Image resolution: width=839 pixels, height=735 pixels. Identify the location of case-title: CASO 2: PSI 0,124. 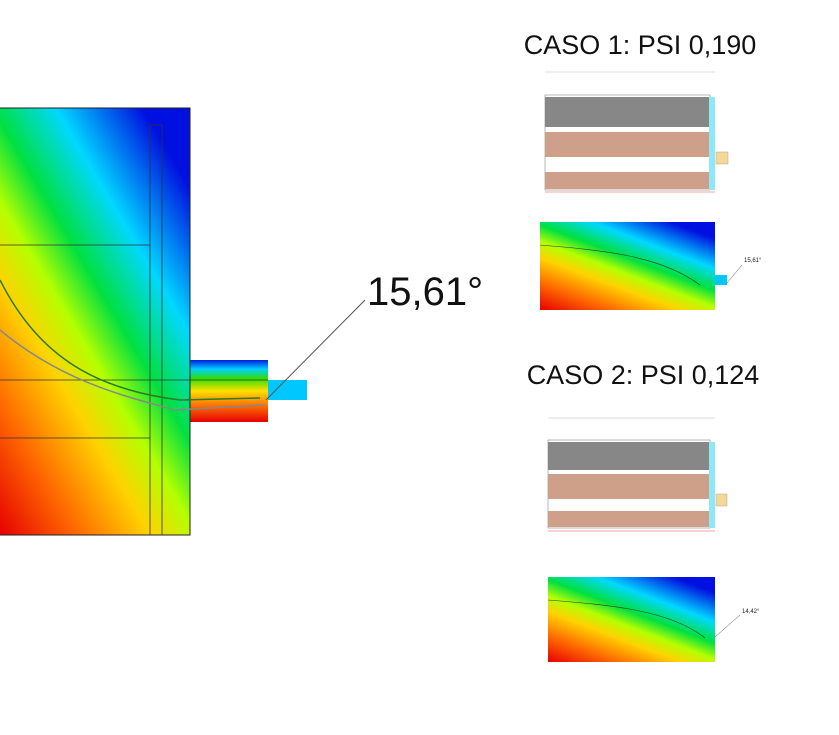
(643, 375).